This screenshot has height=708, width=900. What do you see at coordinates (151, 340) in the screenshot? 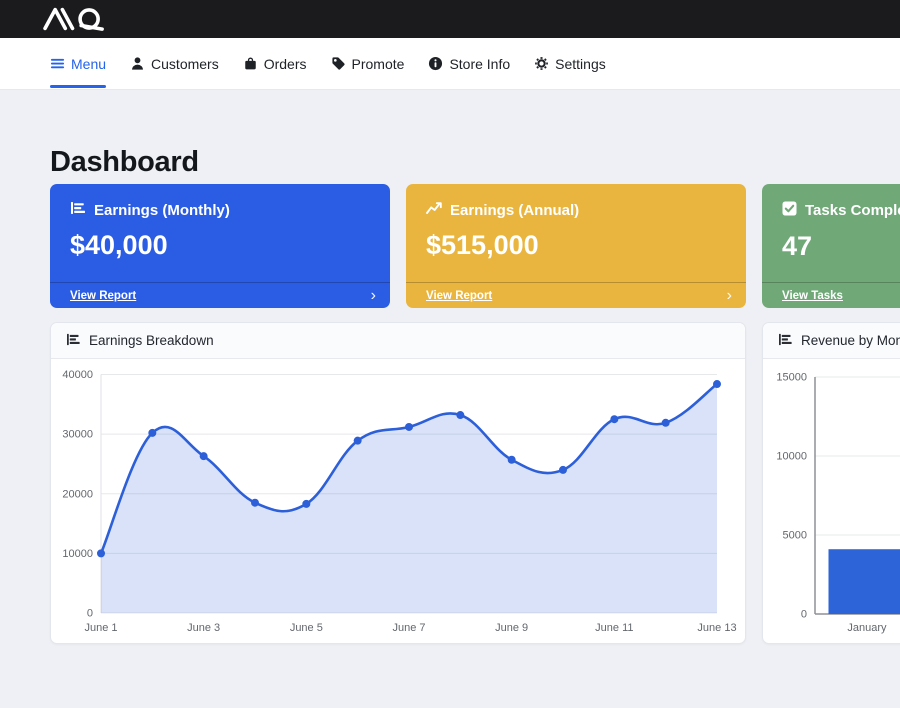
I see `chart-card-title: Earnings Breakdown` at bounding box center [151, 340].